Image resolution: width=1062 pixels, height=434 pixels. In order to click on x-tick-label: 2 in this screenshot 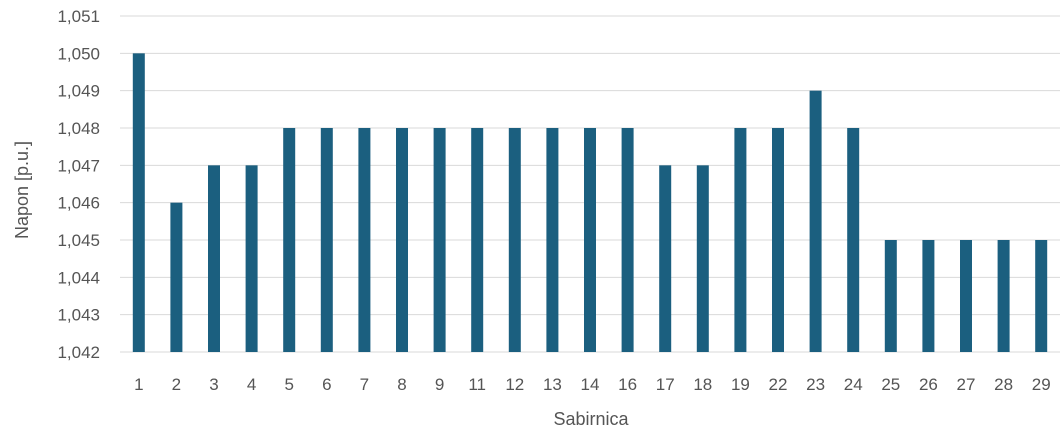, I will do `click(176, 384)`.